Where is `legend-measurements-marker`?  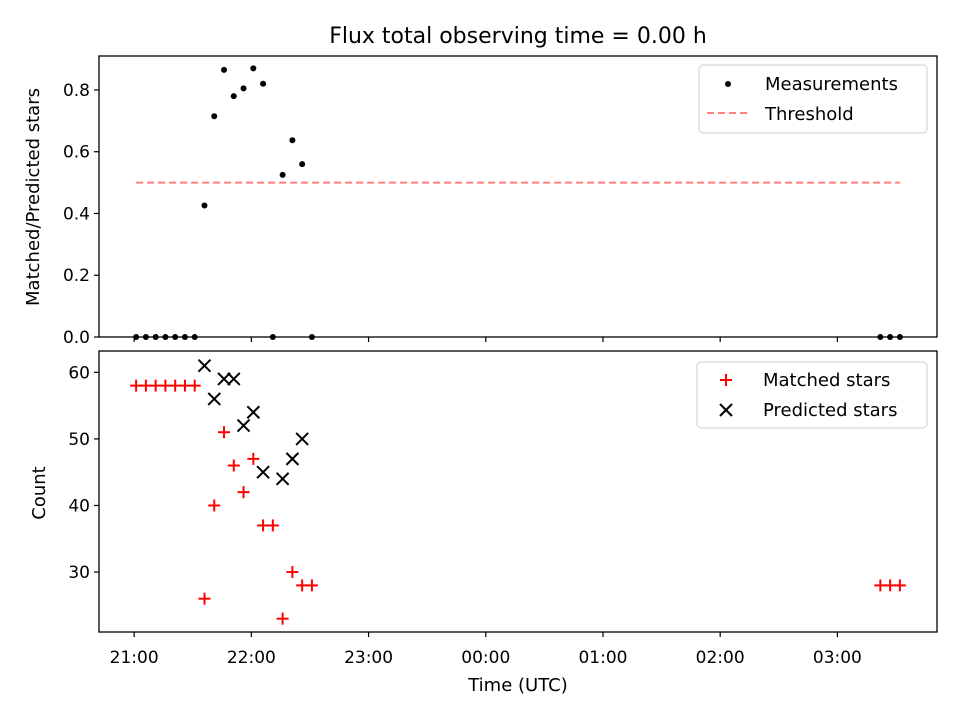 legend-measurements-marker is located at coordinates (728, 84).